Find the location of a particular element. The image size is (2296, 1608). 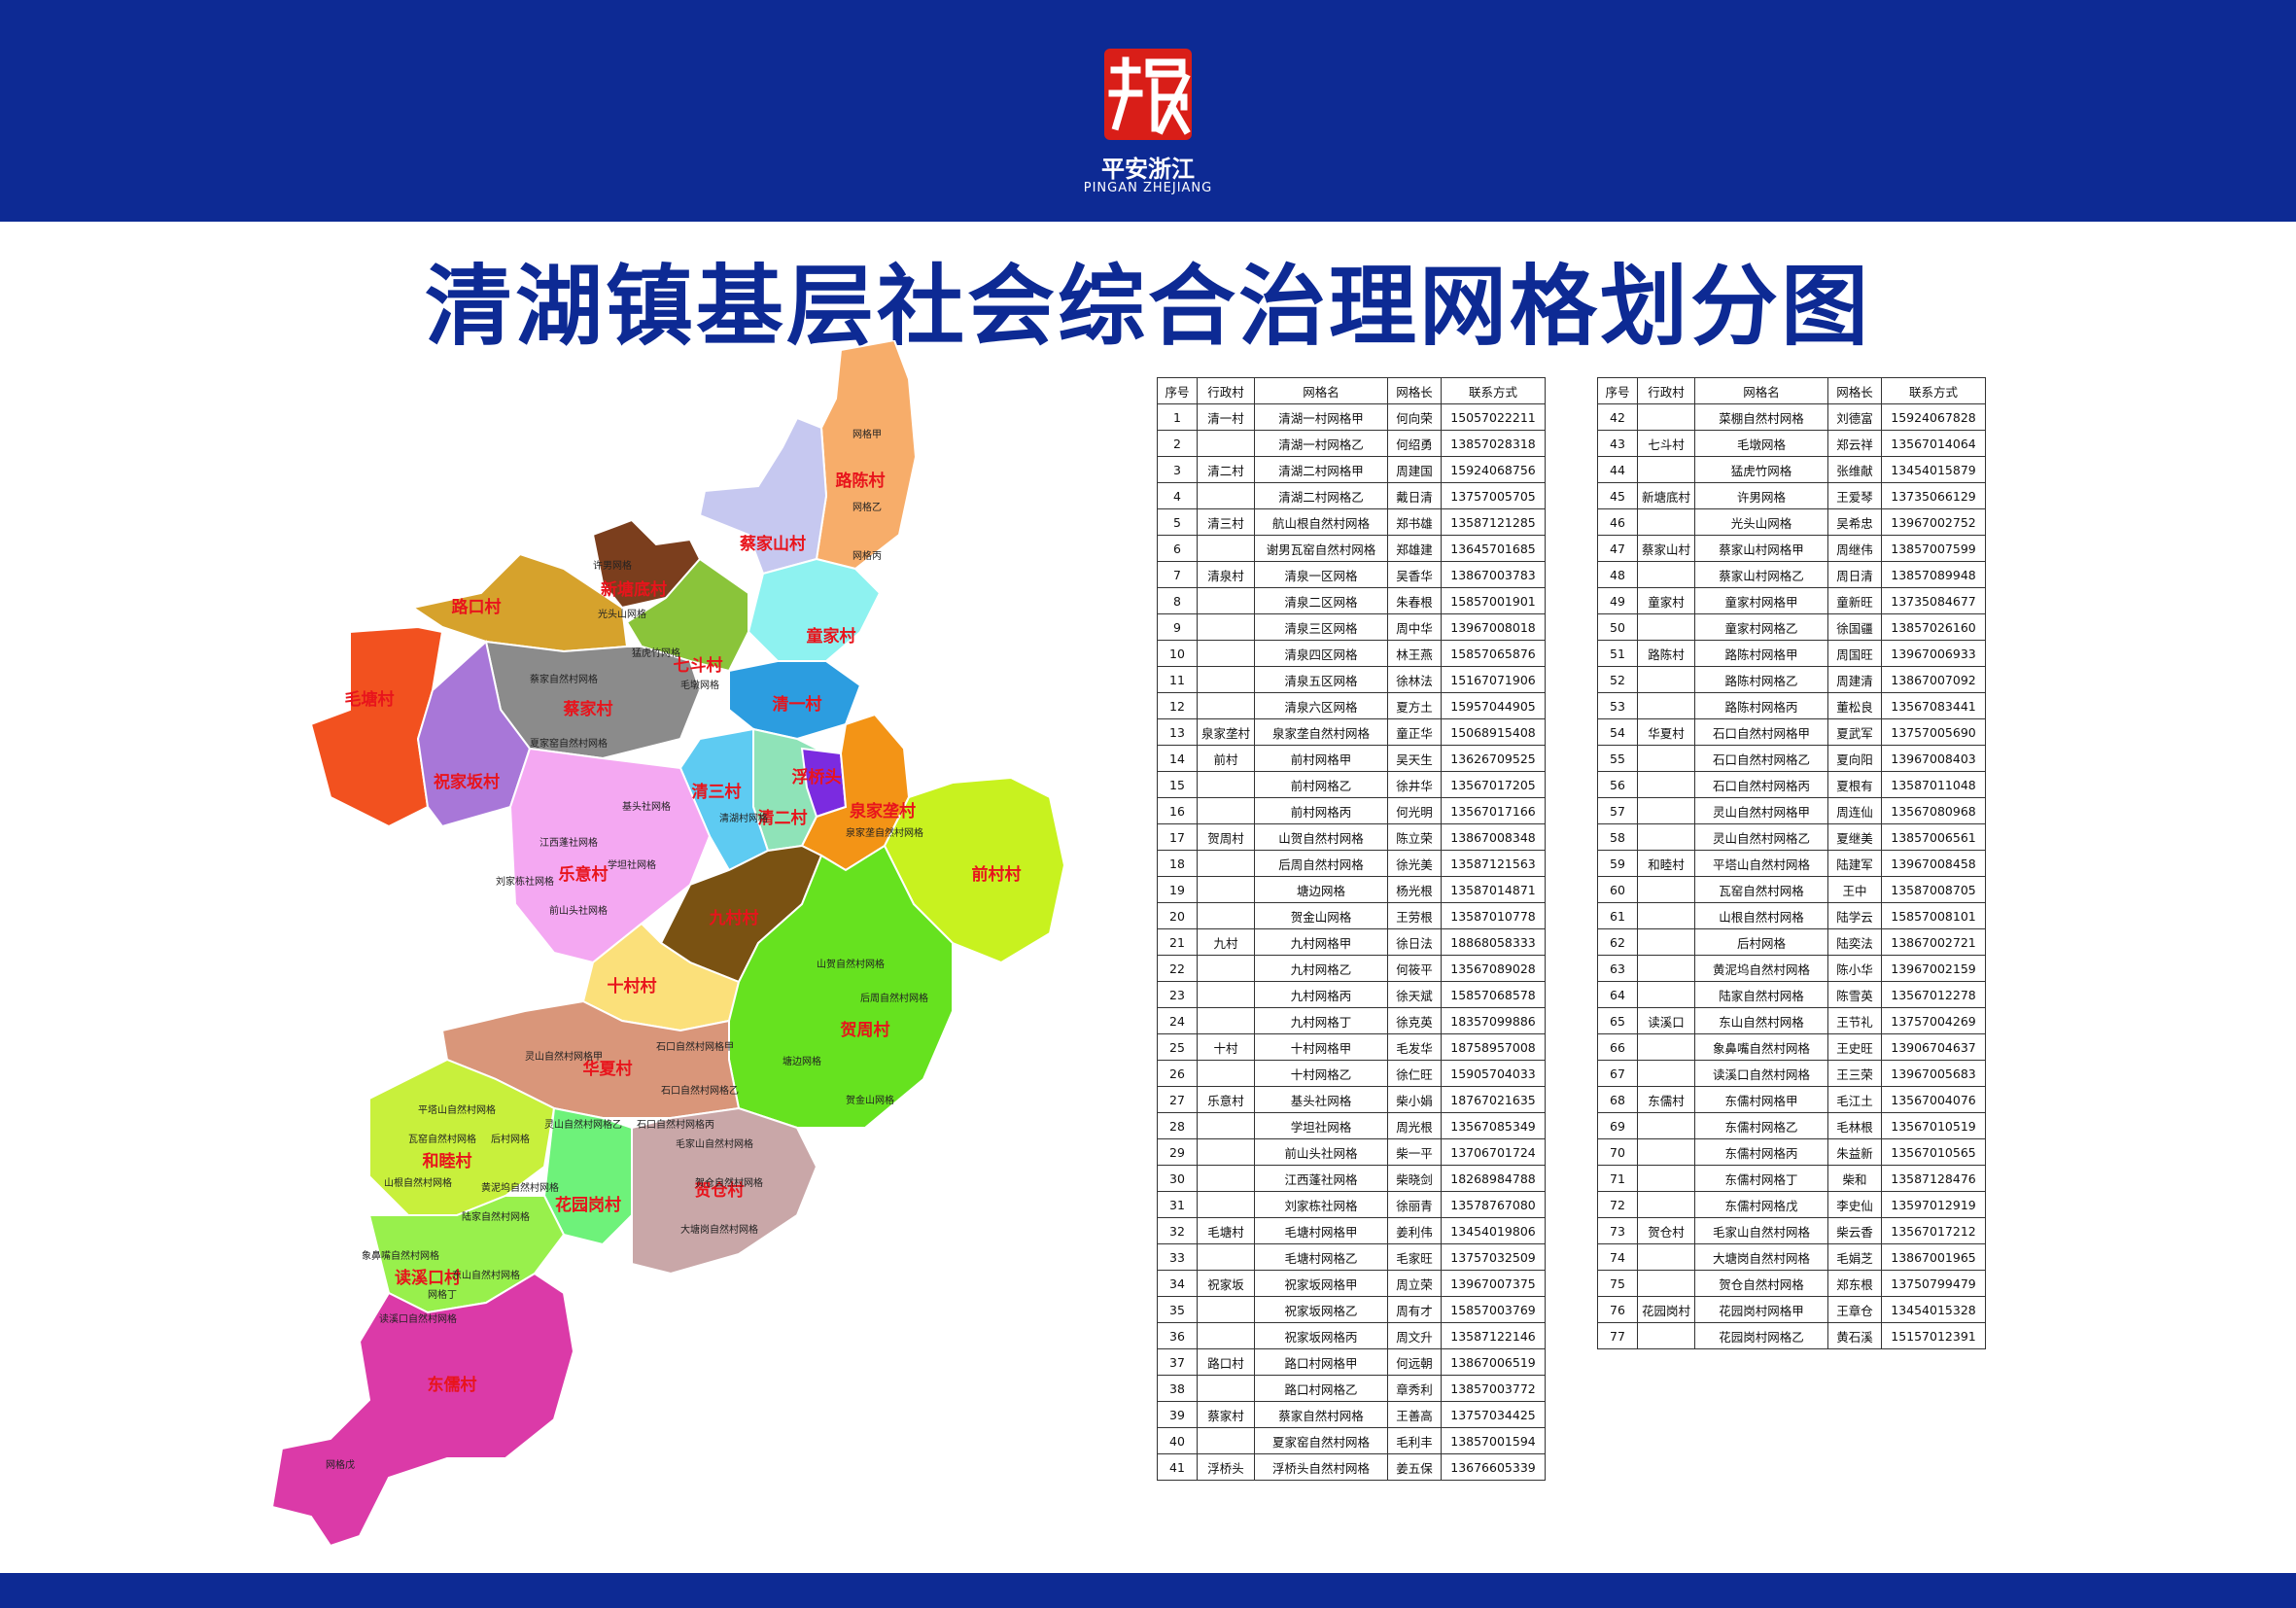

cell-grid-name: 光头山网格 is located at coordinates (1761, 522).